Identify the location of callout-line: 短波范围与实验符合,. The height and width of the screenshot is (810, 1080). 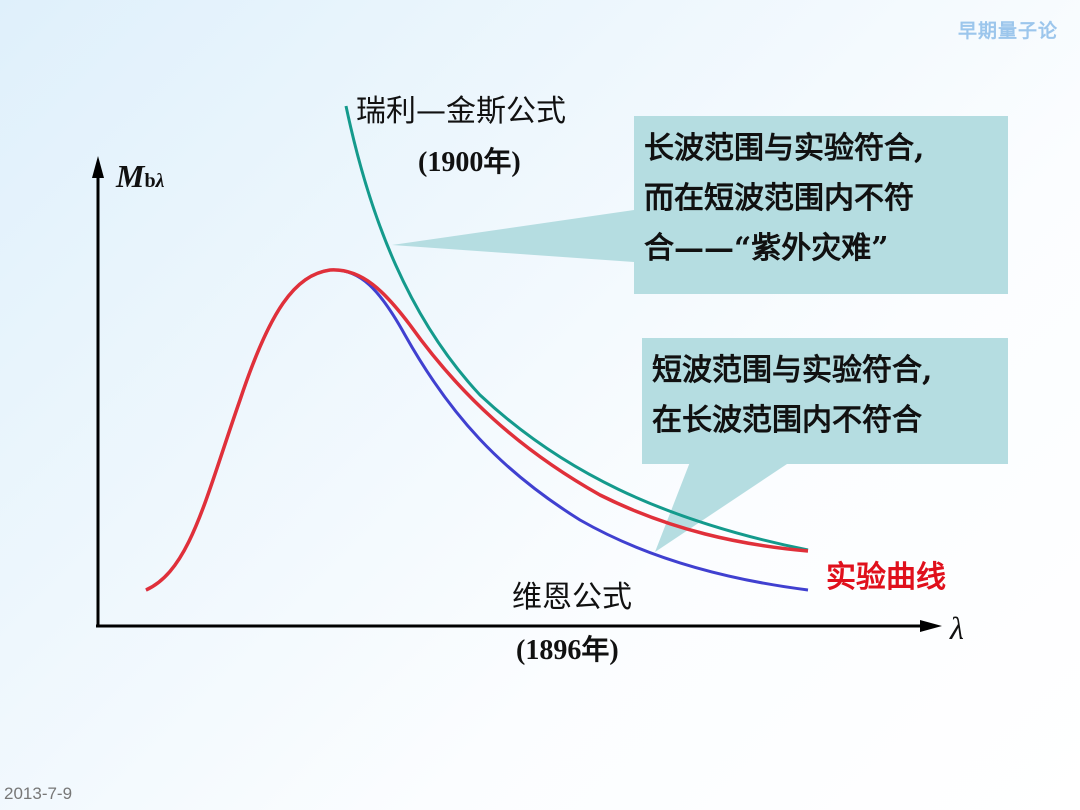
(792, 370).